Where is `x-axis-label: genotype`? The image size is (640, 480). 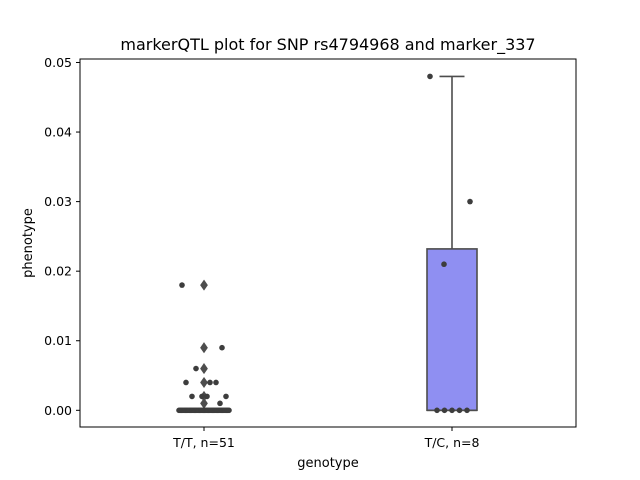 x-axis-label: genotype is located at coordinates (327, 463).